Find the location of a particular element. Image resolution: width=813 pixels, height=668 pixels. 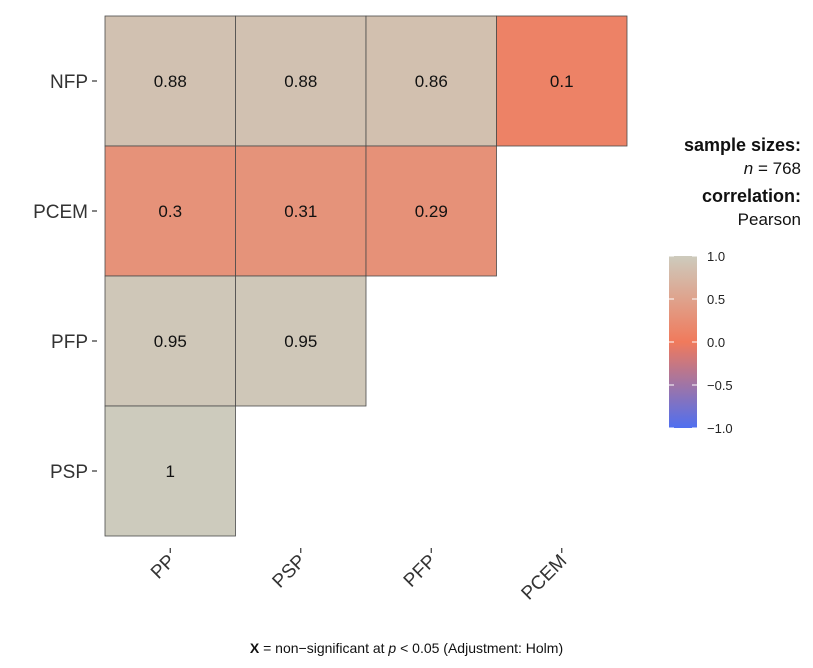

caption-x-mark: X is located at coordinates (254, 648).